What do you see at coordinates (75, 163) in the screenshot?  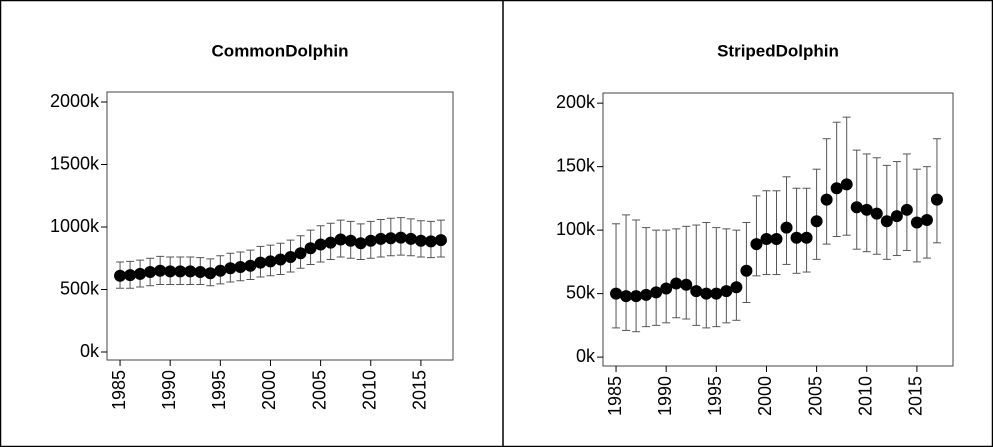 I see `y-tick-label: 1500k` at bounding box center [75, 163].